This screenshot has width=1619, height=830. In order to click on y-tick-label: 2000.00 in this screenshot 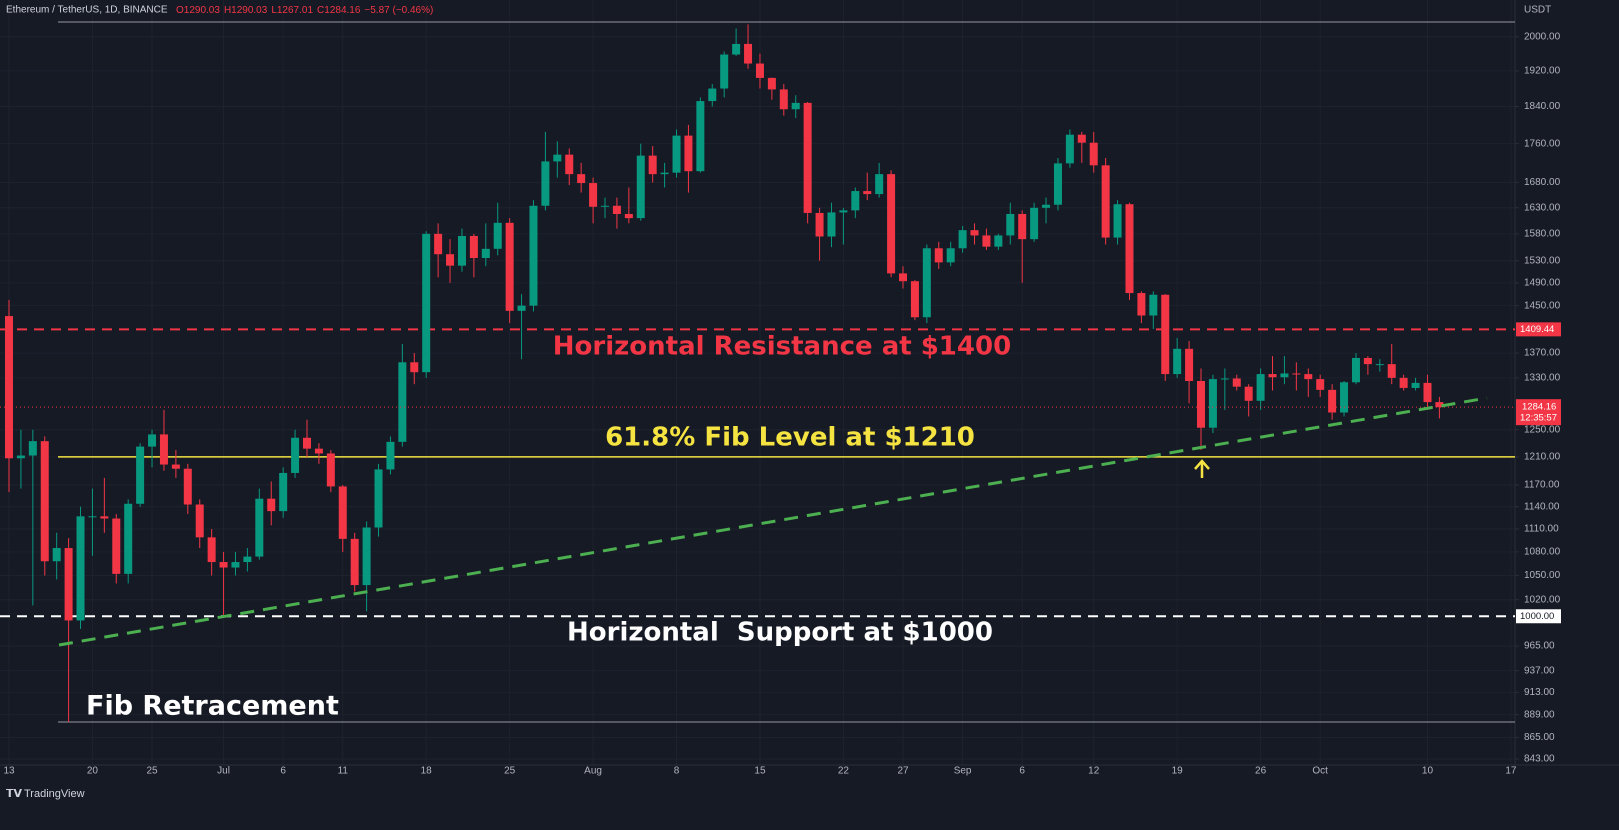, I will do `click(1542, 36)`.